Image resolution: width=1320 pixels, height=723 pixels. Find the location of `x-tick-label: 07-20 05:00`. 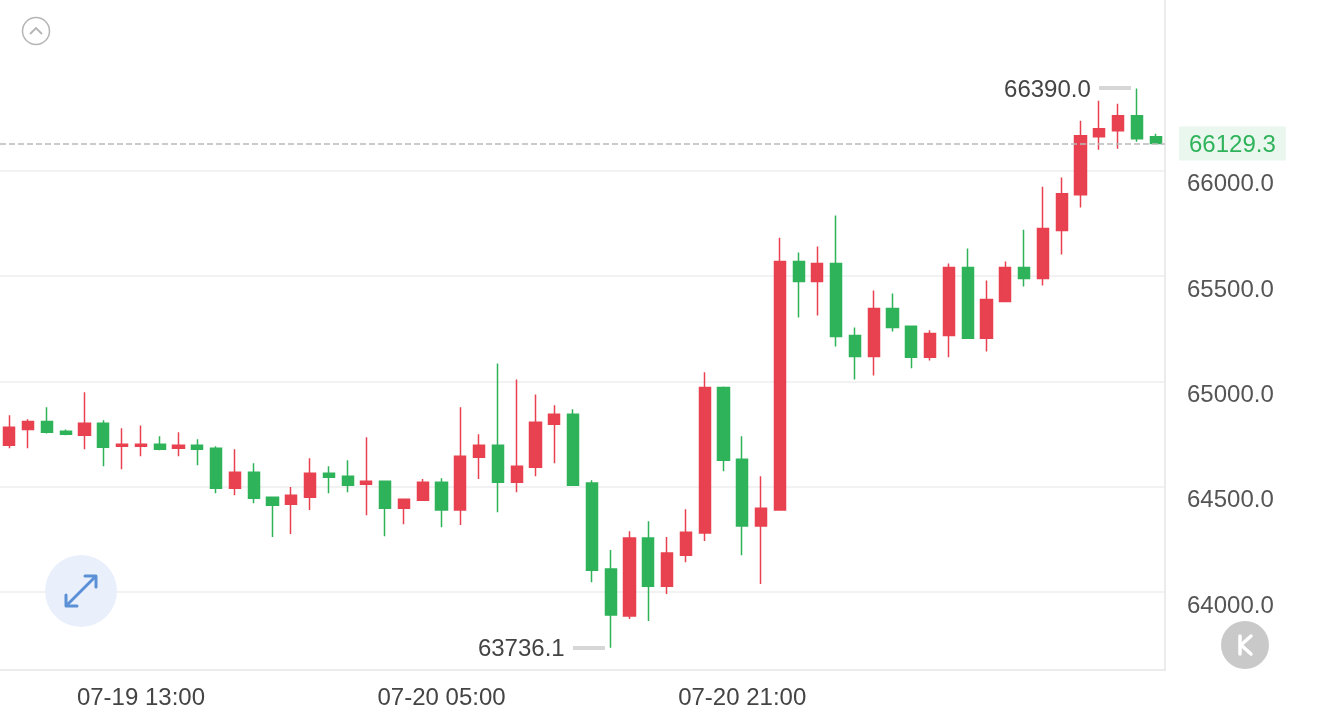

x-tick-label: 07-20 05:00 is located at coordinates (441, 696).